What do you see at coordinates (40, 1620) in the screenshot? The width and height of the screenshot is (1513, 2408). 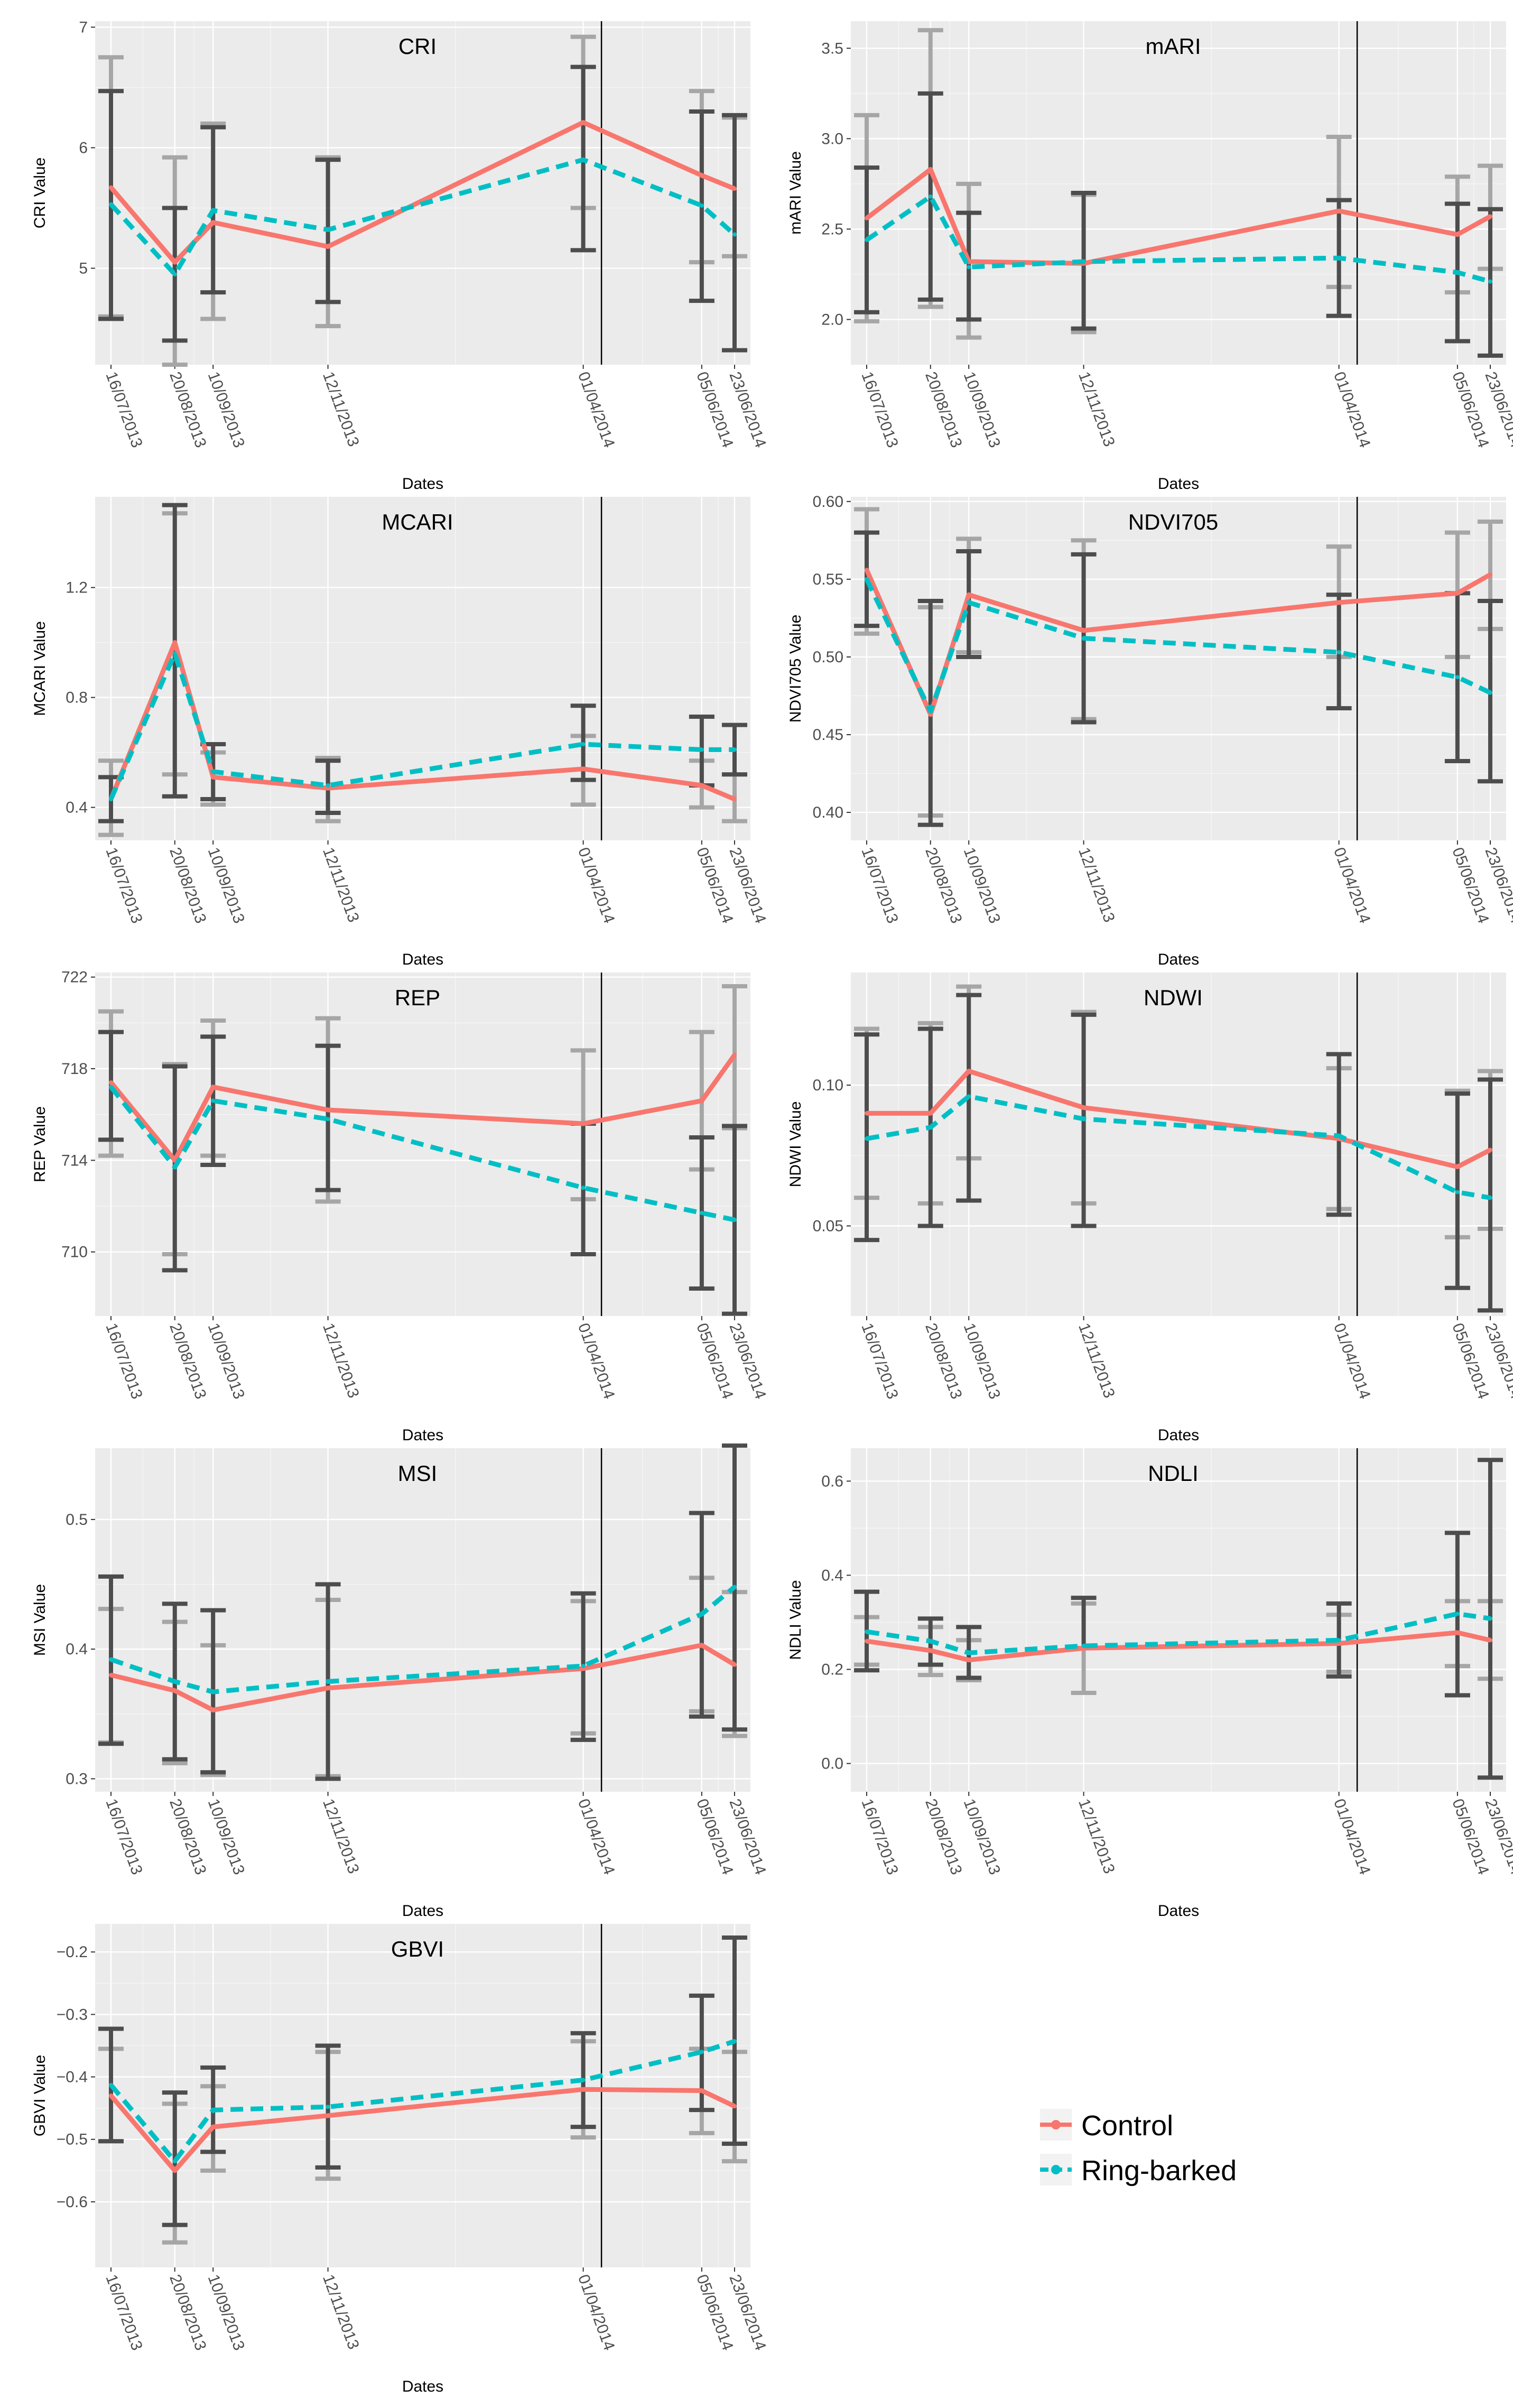 I see `y-axis-label: MSI Value` at bounding box center [40, 1620].